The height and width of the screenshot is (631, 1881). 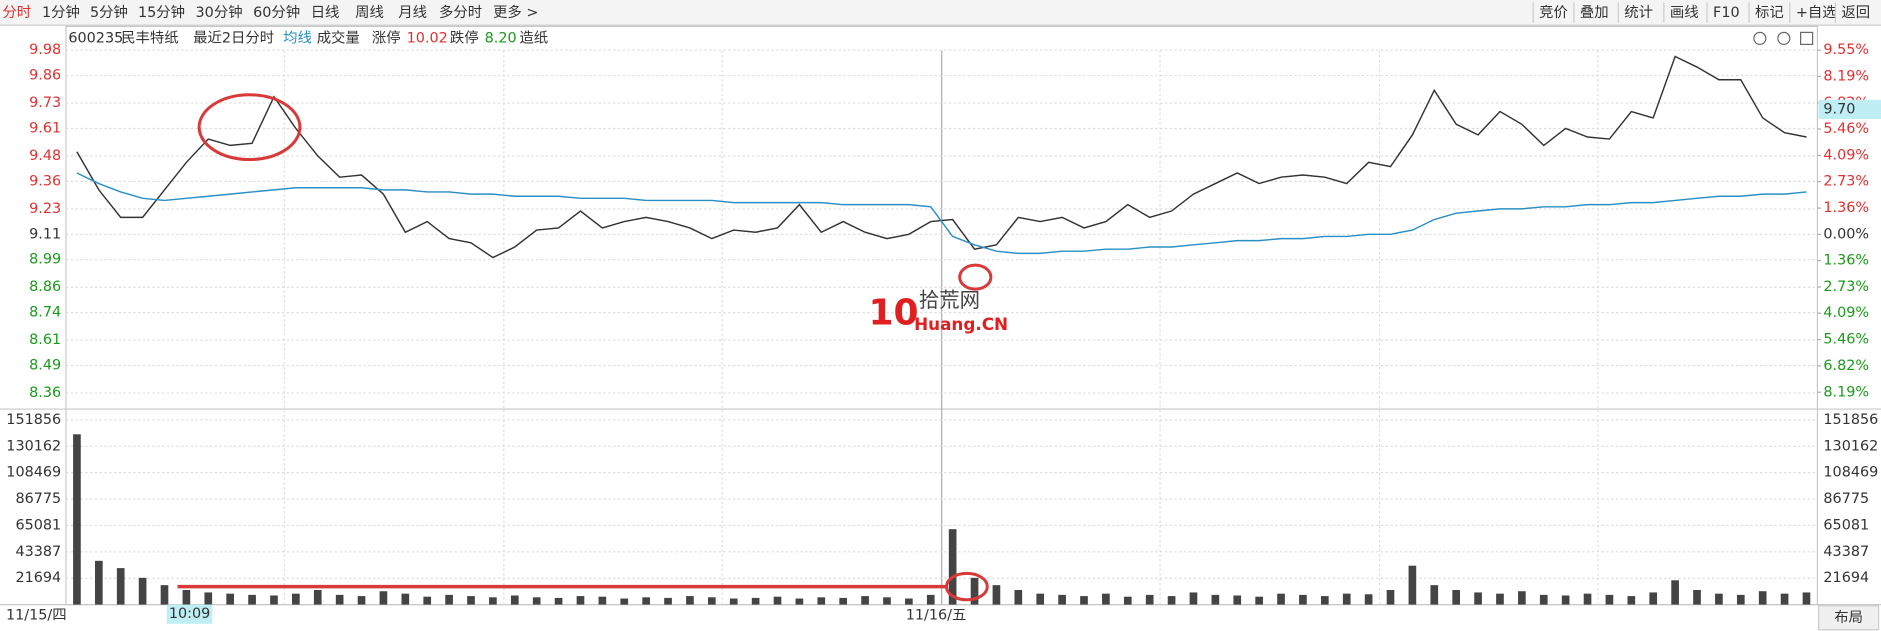 I want to click on y-tick-label-right: 65081, so click(x=1846, y=525).